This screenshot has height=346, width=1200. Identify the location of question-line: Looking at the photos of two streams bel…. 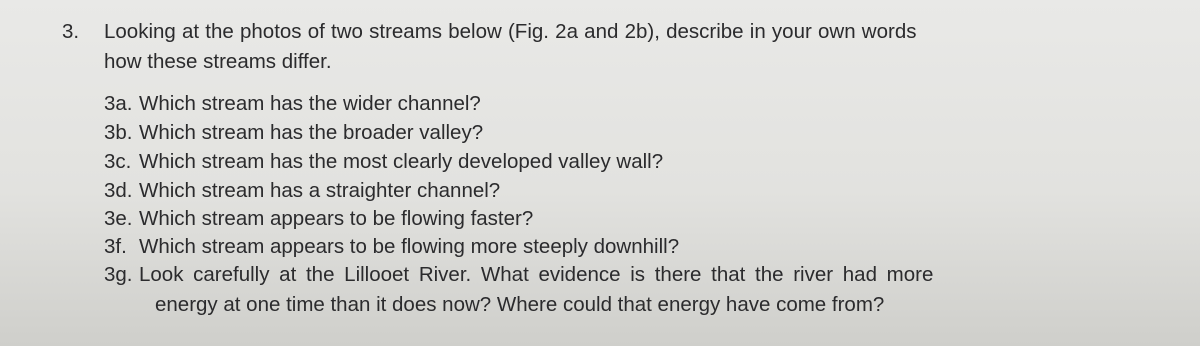
(510, 31).